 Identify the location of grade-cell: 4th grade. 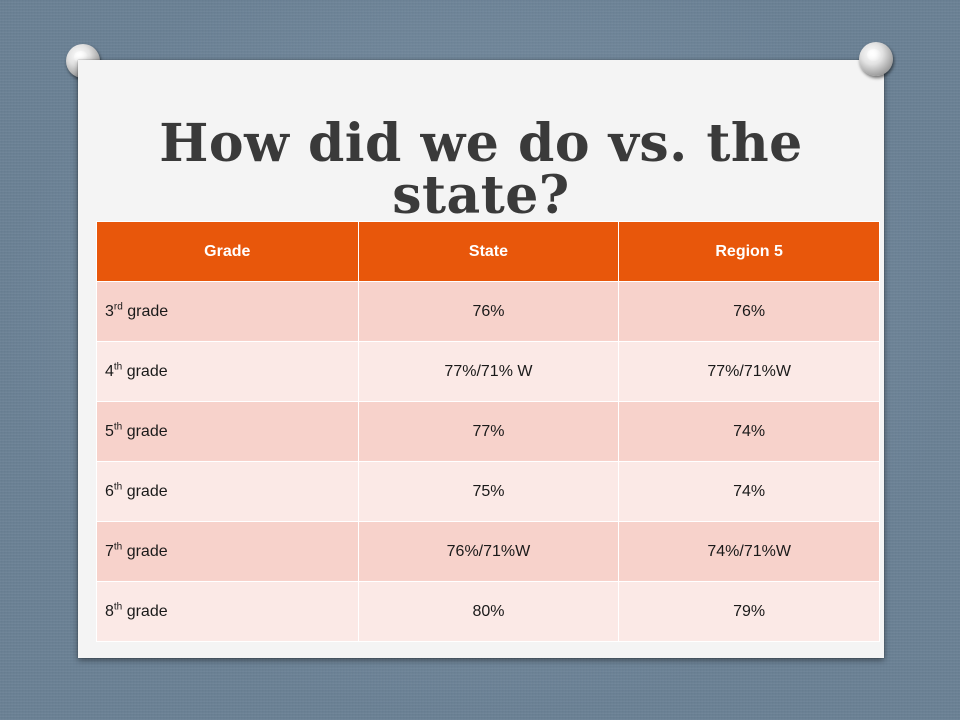
(227, 371).